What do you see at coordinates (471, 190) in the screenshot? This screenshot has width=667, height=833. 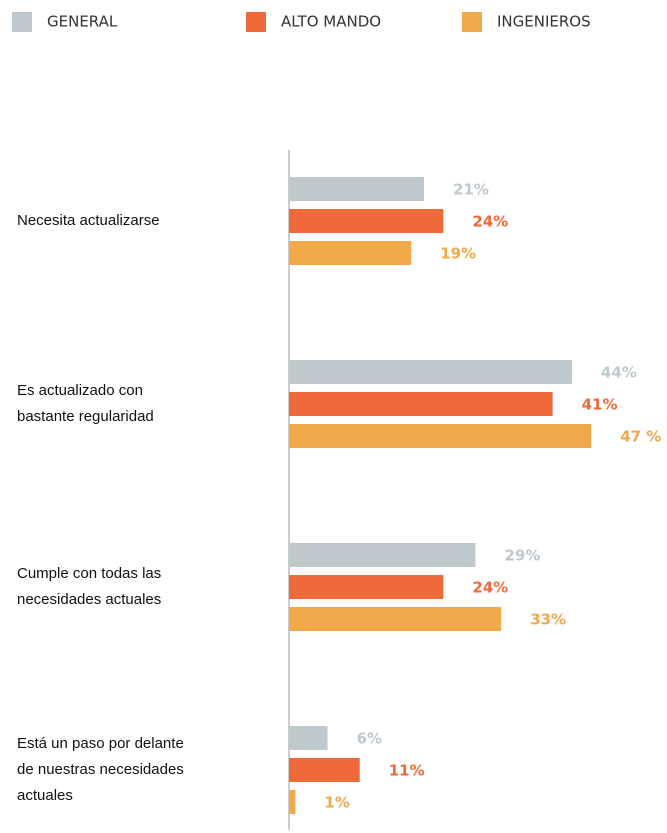 I see `value-label: 21%` at bounding box center [471, 190].